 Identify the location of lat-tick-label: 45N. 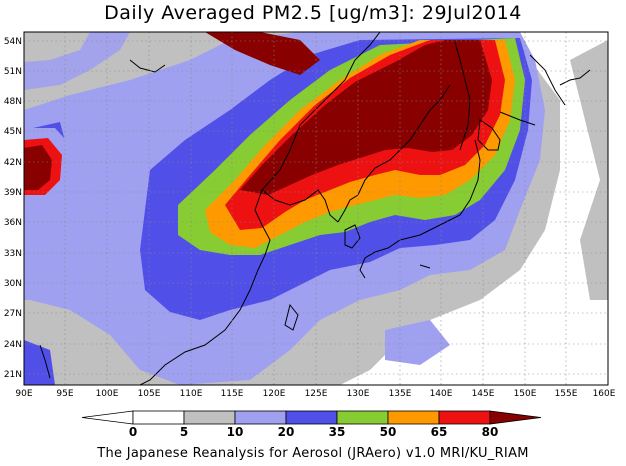
(13, 132).